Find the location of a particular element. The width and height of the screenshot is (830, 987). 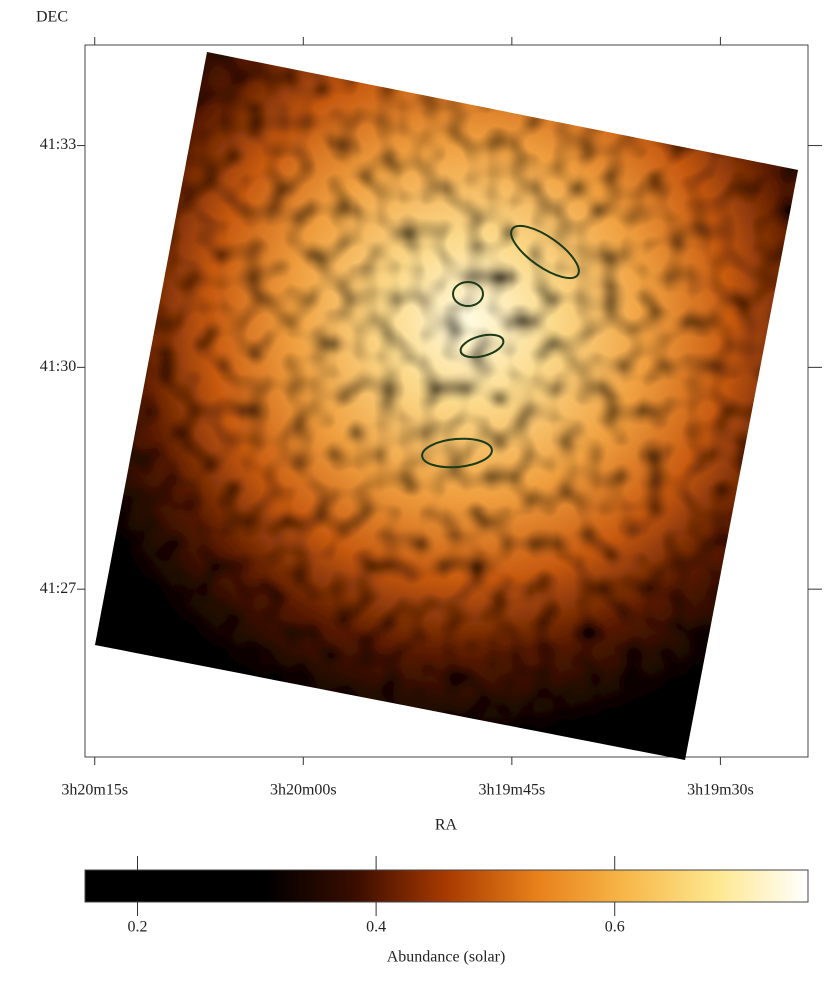

x-tick-label: 3h20m00s is located at coordinates (303, 790).